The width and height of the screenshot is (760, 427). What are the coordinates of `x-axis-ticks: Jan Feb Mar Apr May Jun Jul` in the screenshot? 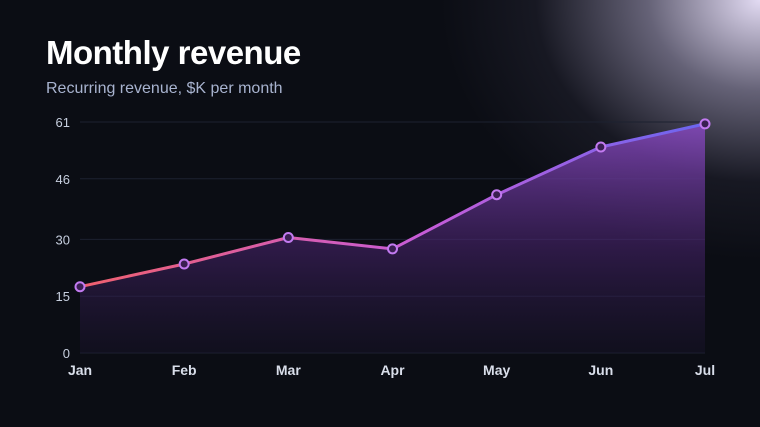 It's located at (391, 370).